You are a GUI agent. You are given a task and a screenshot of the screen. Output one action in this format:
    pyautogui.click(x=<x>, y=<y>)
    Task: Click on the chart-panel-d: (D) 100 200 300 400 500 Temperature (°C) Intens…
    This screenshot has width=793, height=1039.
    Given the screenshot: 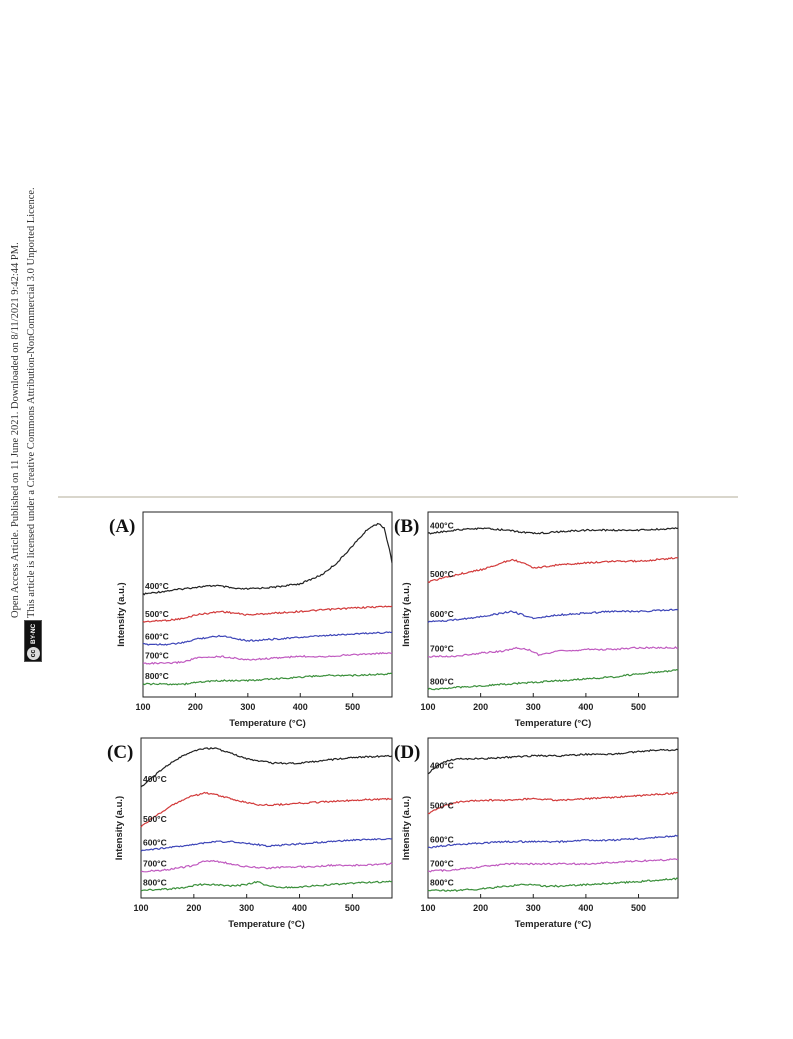 What is the action you would take?
    pyautogui.click(x=536, y=833)
    